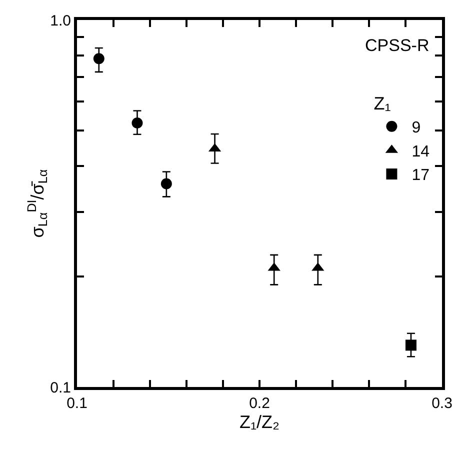  I want to click on y-tick-label: 1.0, so click(60, 21).